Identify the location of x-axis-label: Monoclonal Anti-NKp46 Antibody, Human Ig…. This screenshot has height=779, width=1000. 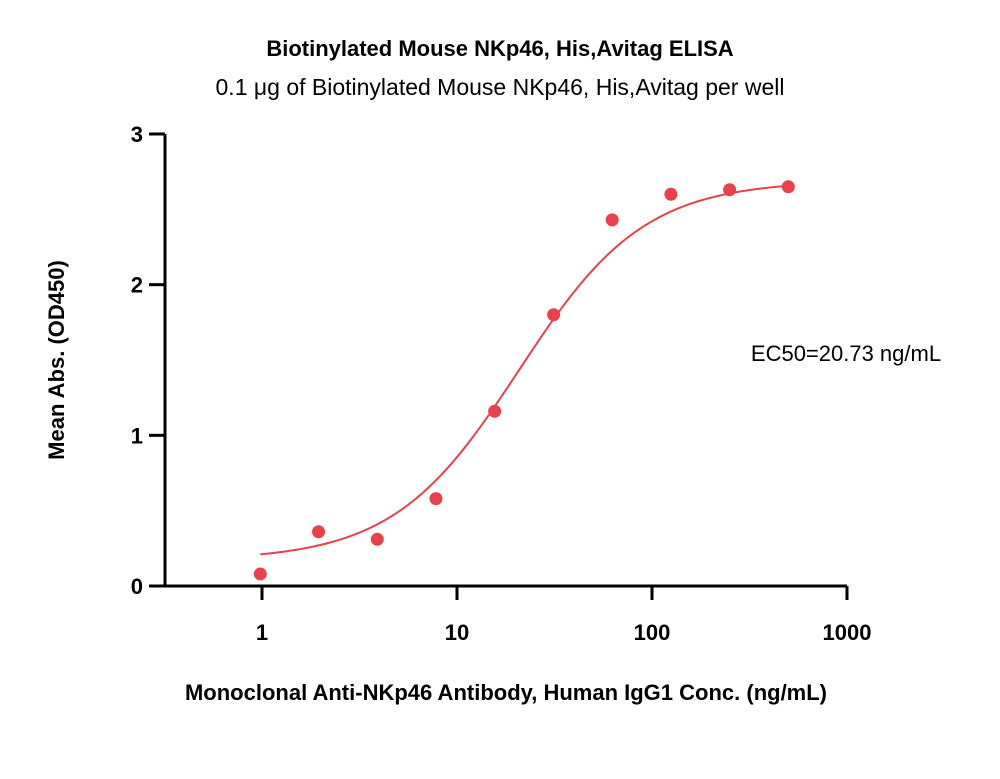
(506, 692).